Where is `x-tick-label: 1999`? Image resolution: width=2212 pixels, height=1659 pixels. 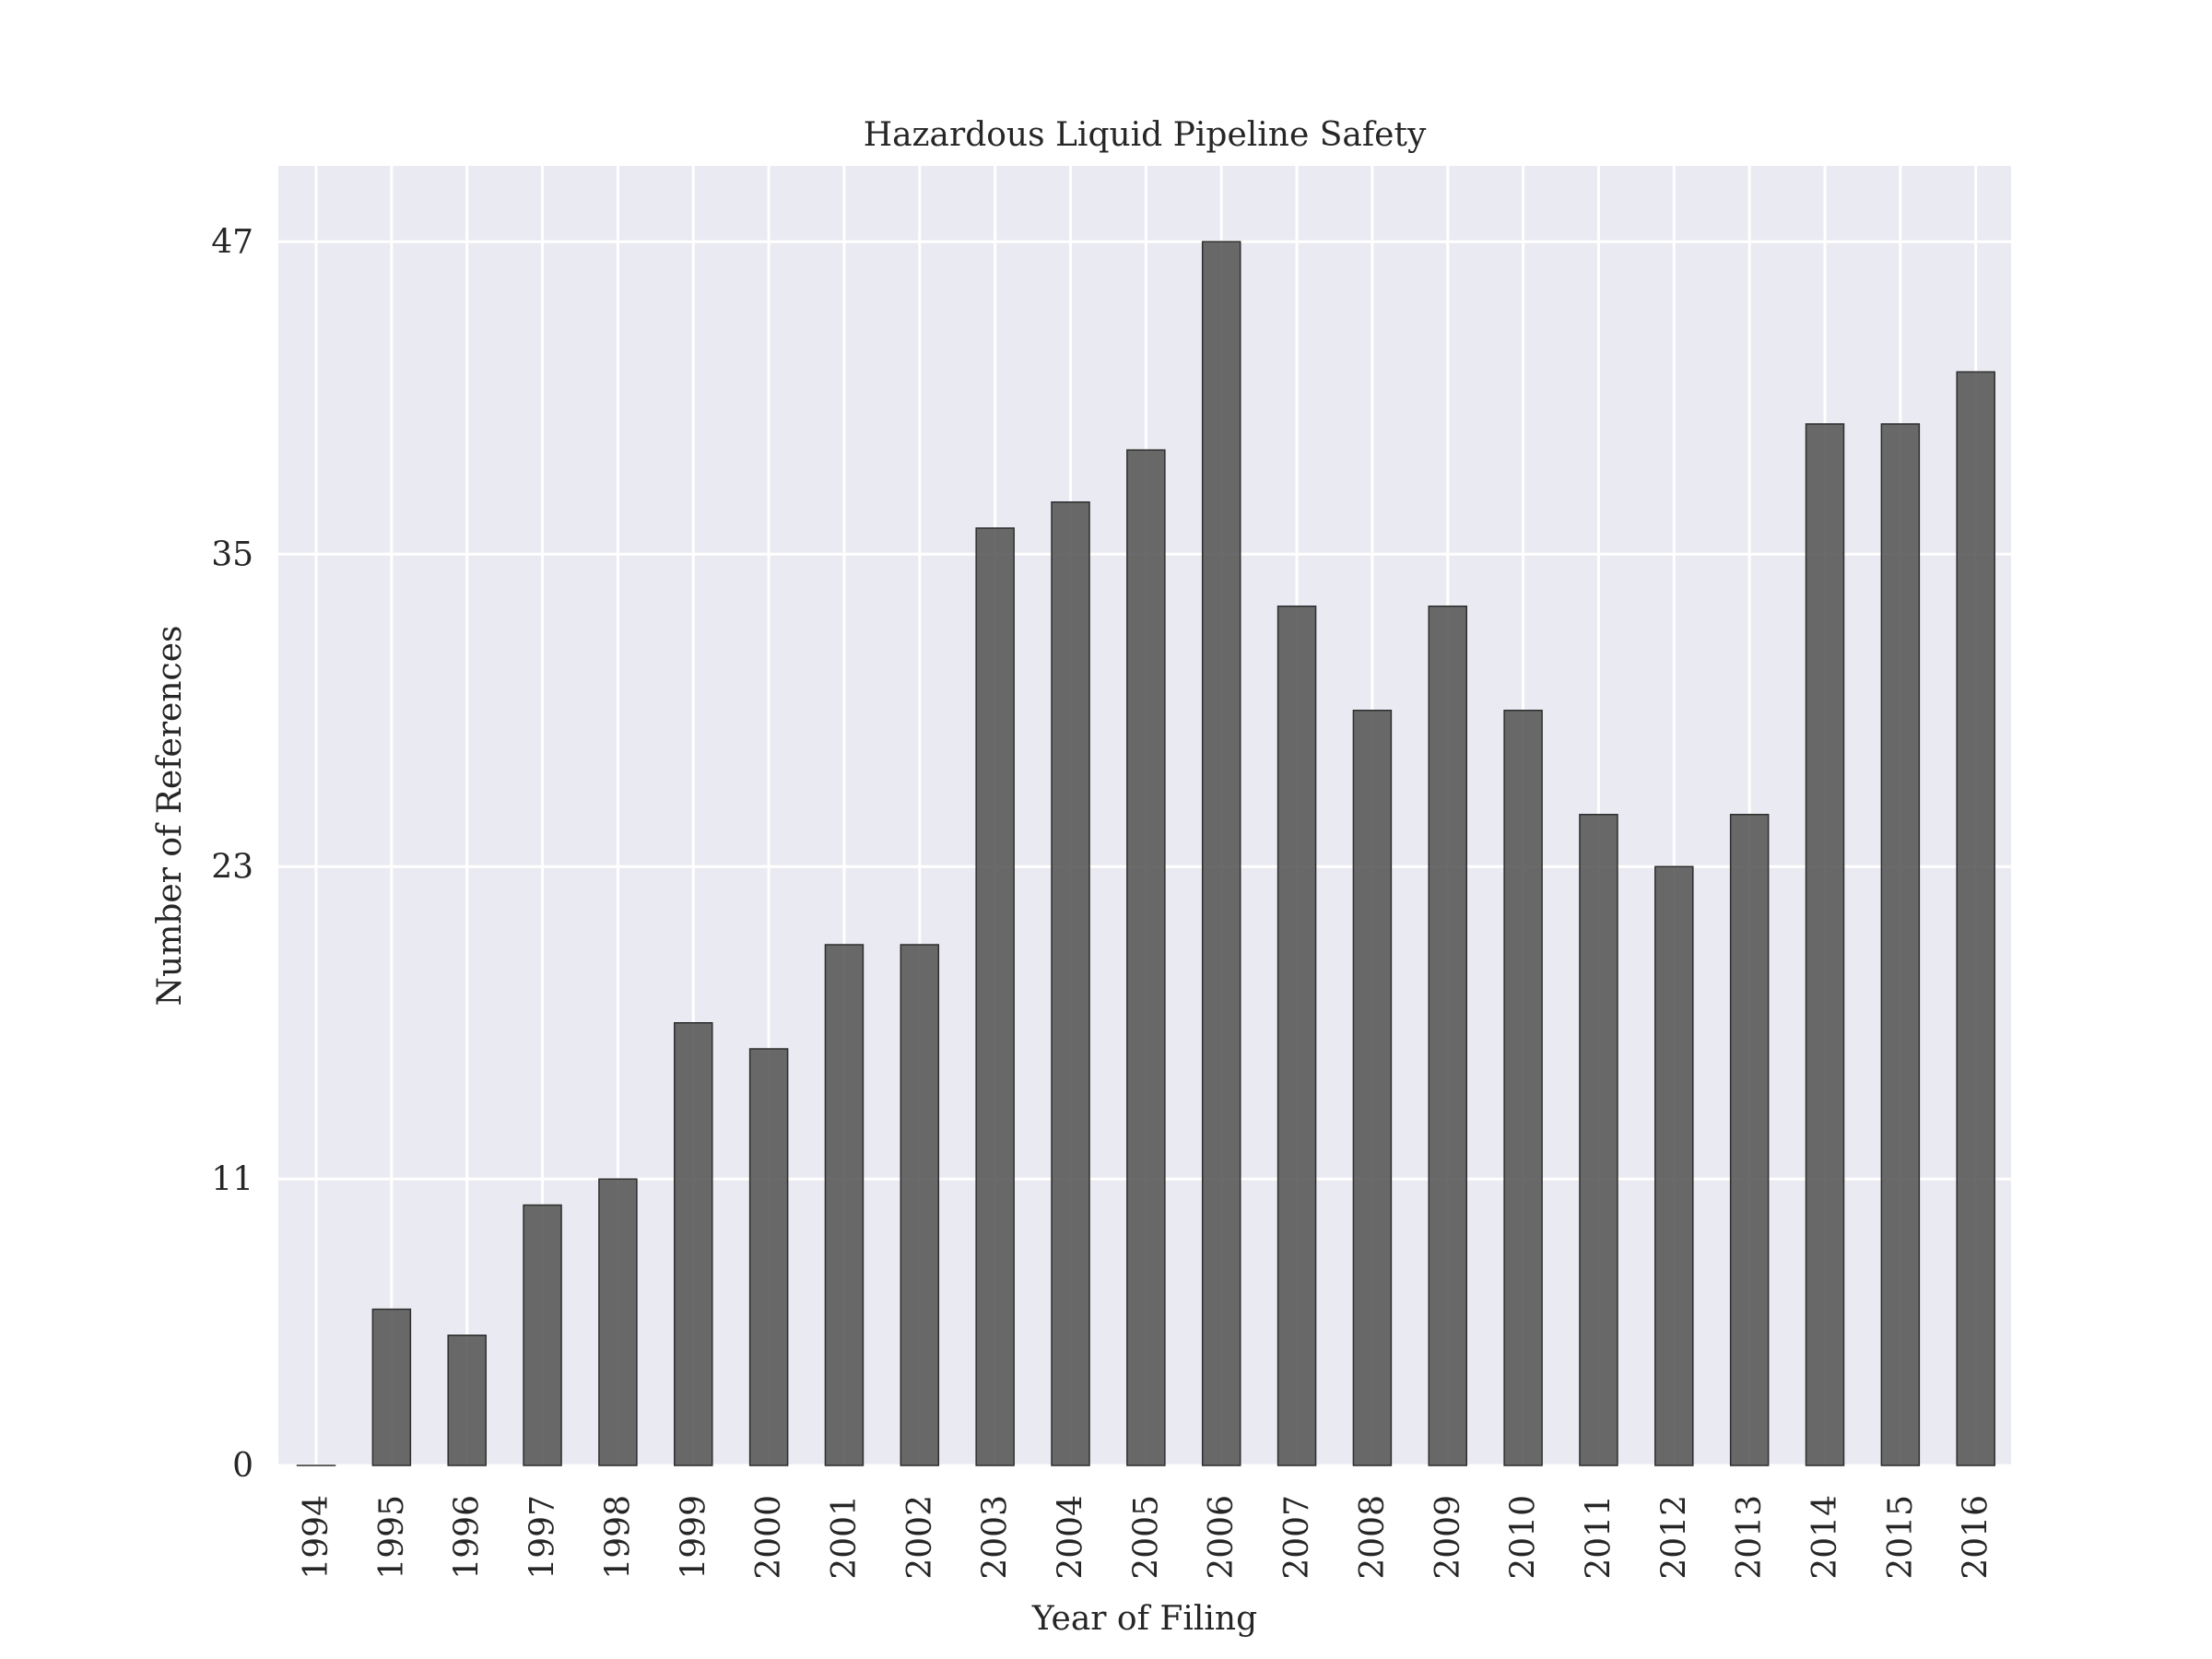 x-tick-label: 1999 is located at coordinates (693, 1537).